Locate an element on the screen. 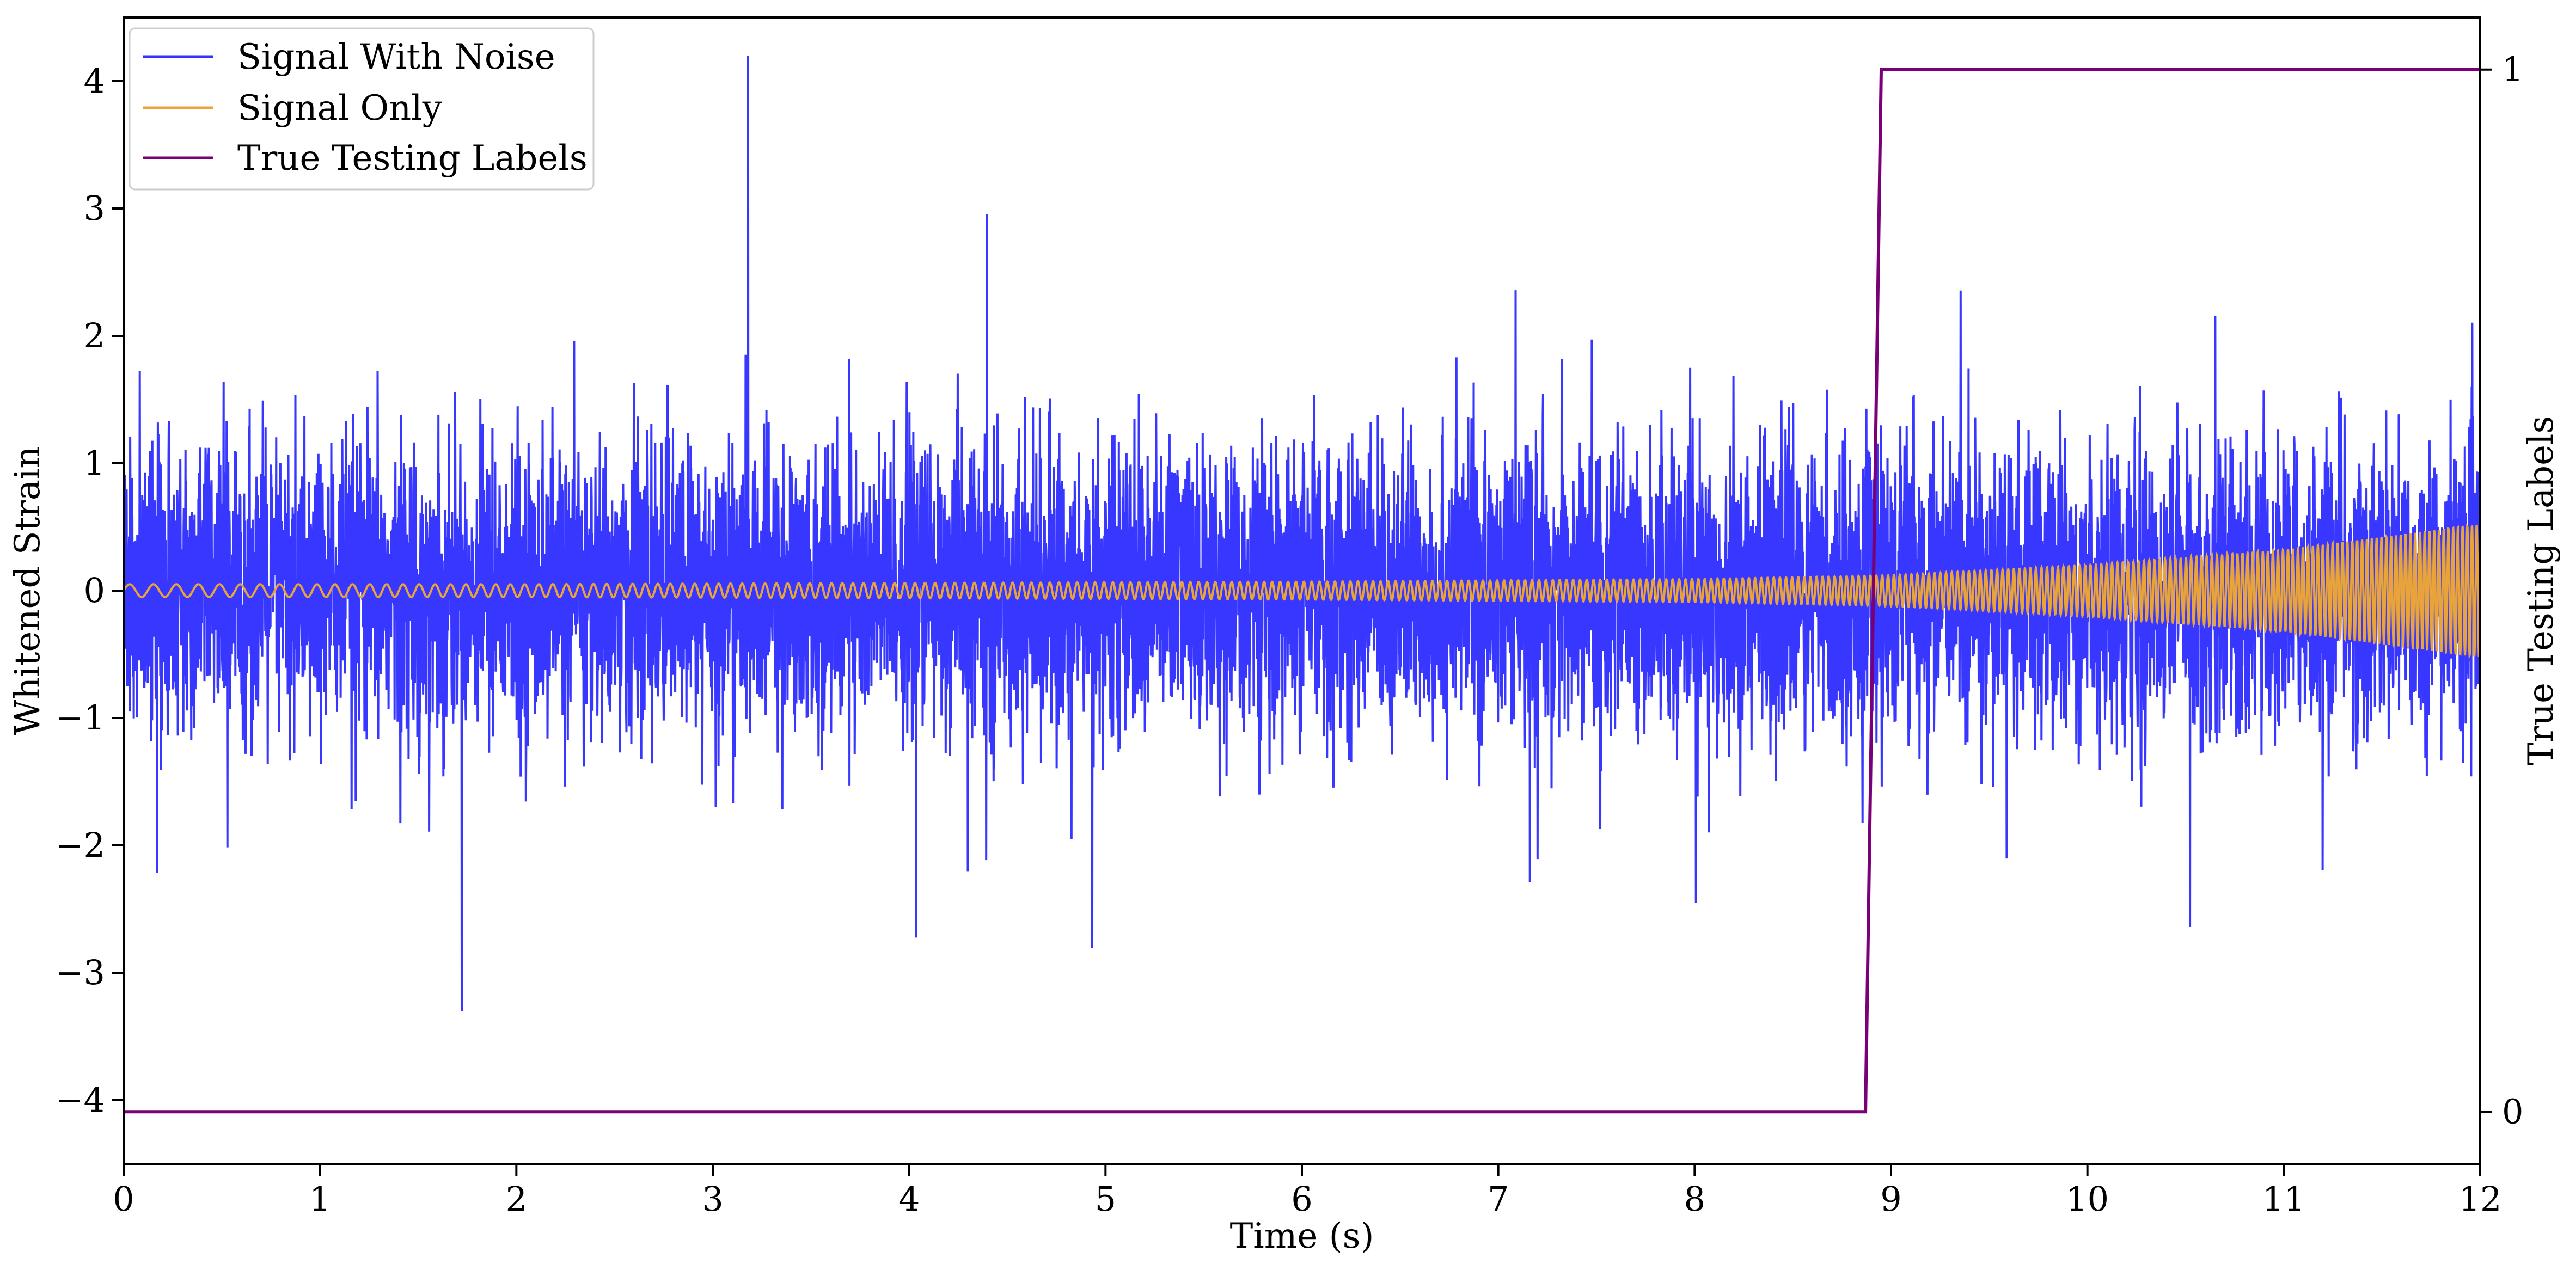  y2-tick-label: 0 is located at coordinates (2512, 1111).